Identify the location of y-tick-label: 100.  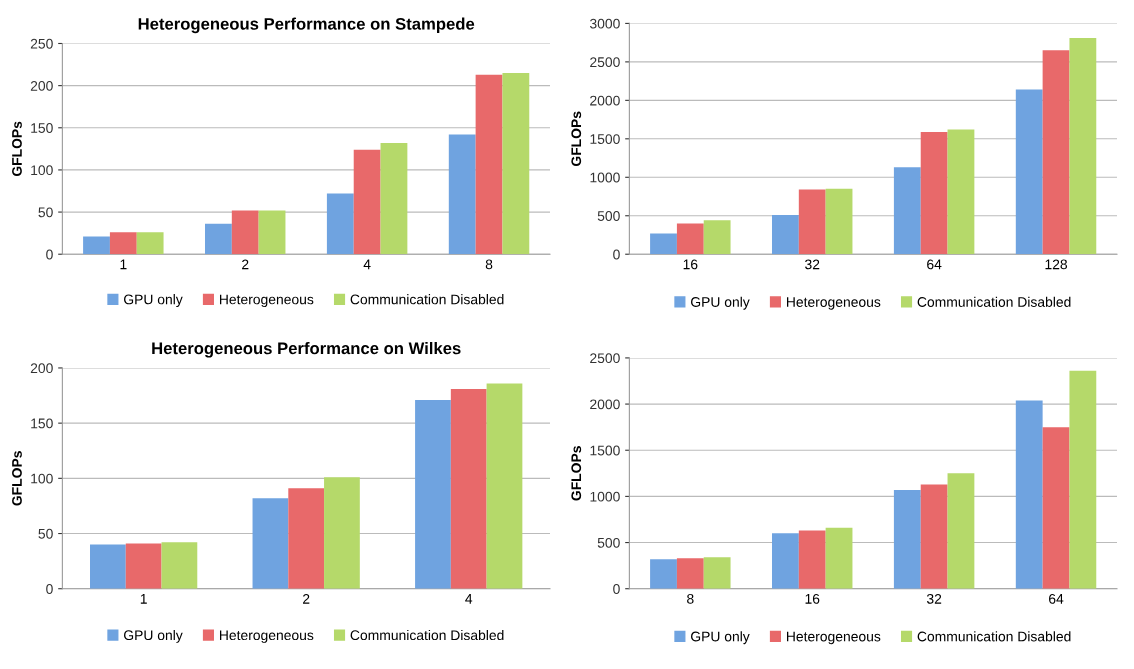
(42, 478).